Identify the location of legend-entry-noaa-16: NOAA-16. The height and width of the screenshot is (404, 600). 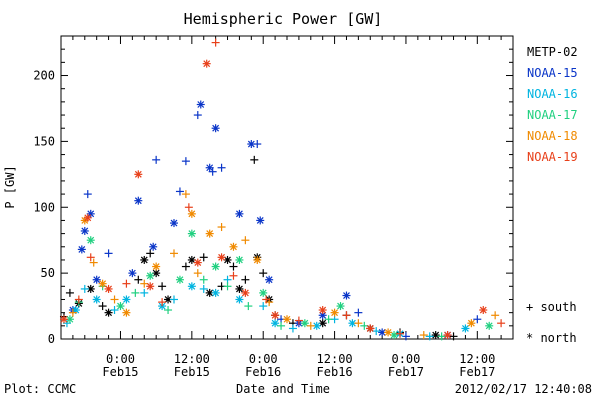
(552, 94).